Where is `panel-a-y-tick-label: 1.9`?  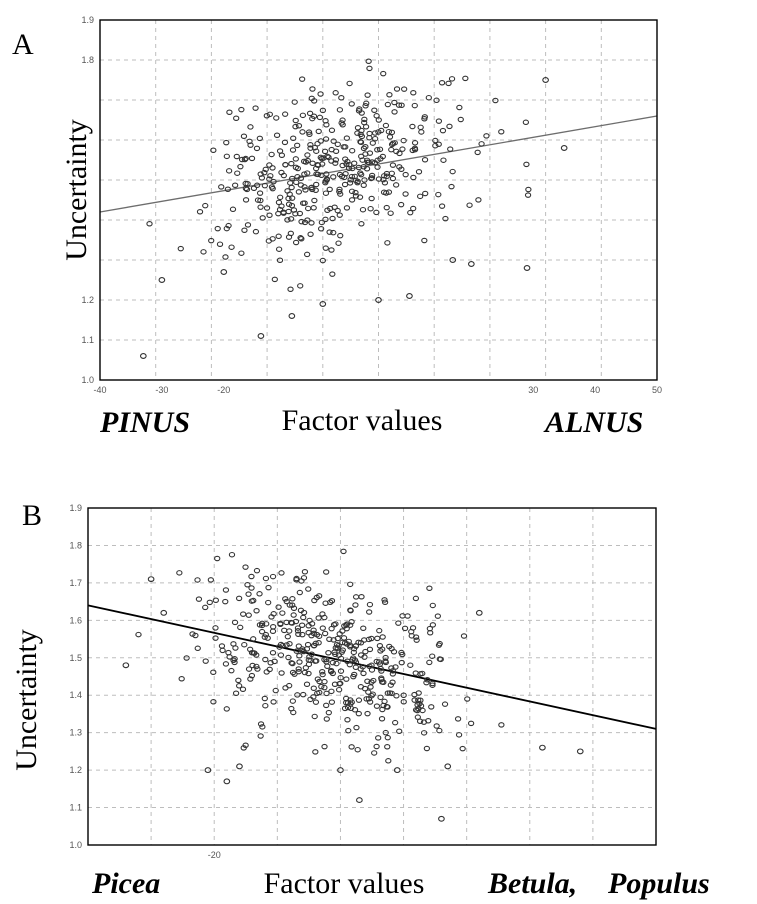 panel-a-y-tick-label: 1.9 is located at coordinates (87, 20).